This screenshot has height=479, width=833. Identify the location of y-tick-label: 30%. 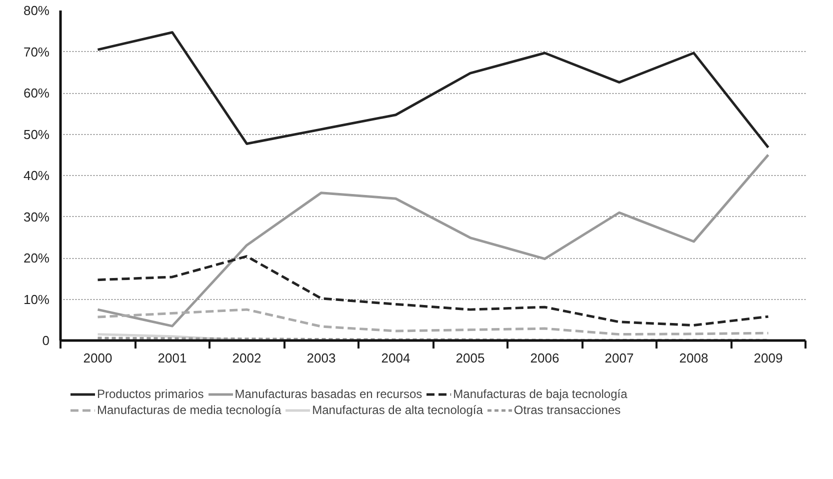
(36, 216).